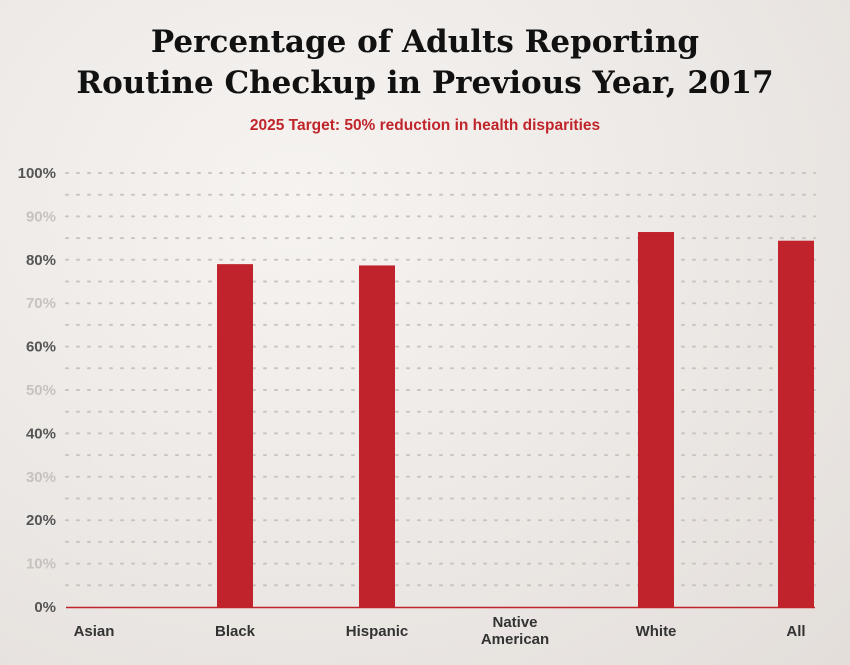 This screenshot has height=665, width=850. Describe the element at coordinates (514, 622) in the screenshot. I see `x-tick-label: Native` at that location.